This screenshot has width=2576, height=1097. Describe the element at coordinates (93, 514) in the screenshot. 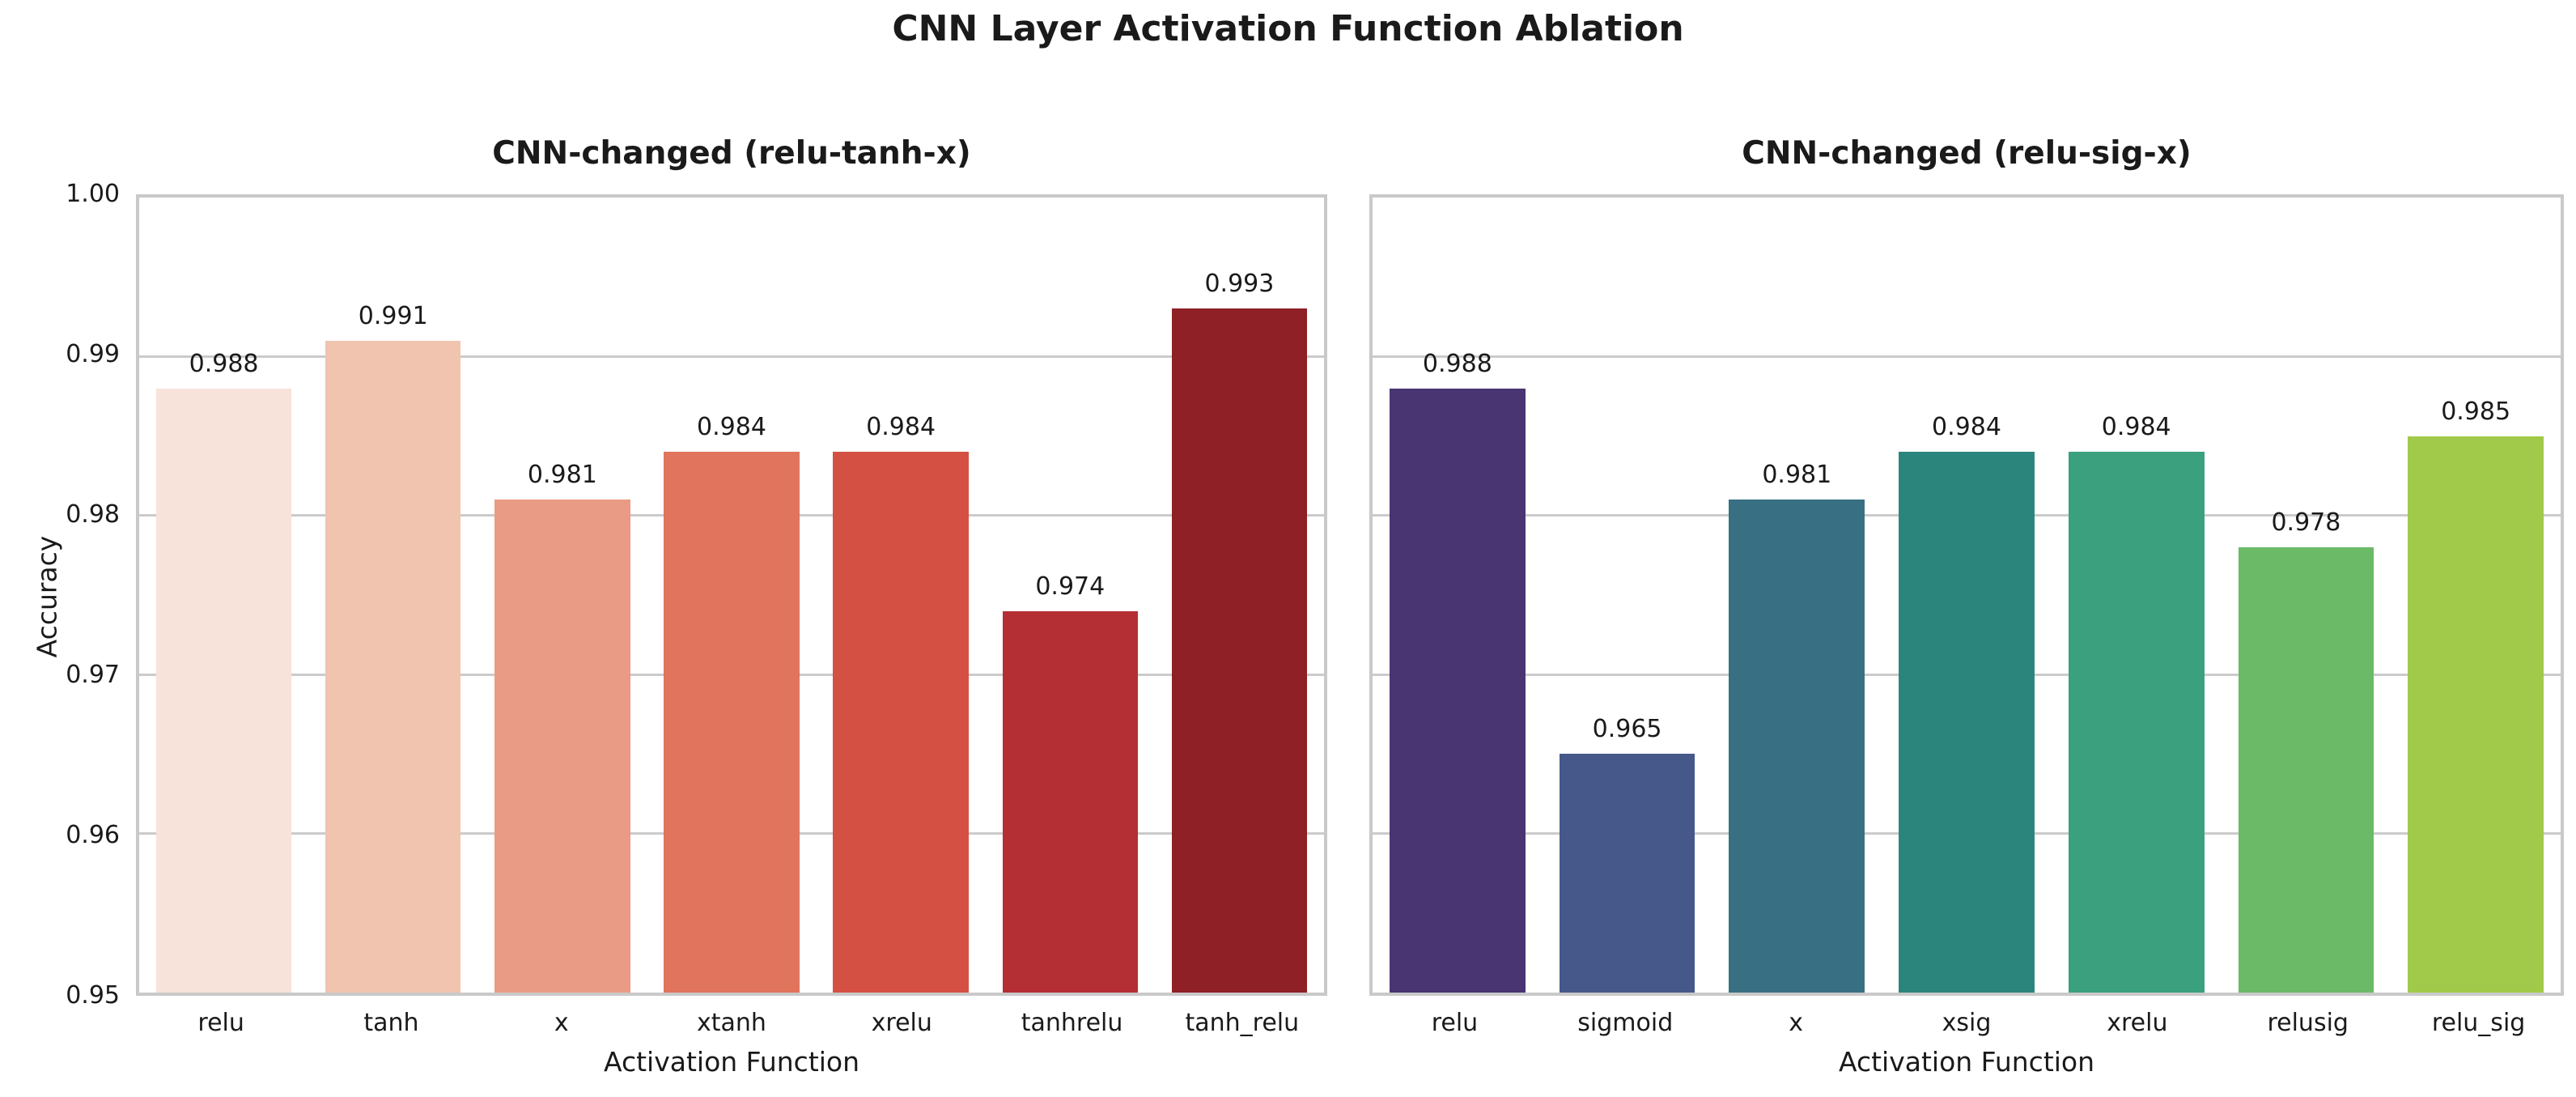

I see `y-tick-0.98: 0.98` at that location.